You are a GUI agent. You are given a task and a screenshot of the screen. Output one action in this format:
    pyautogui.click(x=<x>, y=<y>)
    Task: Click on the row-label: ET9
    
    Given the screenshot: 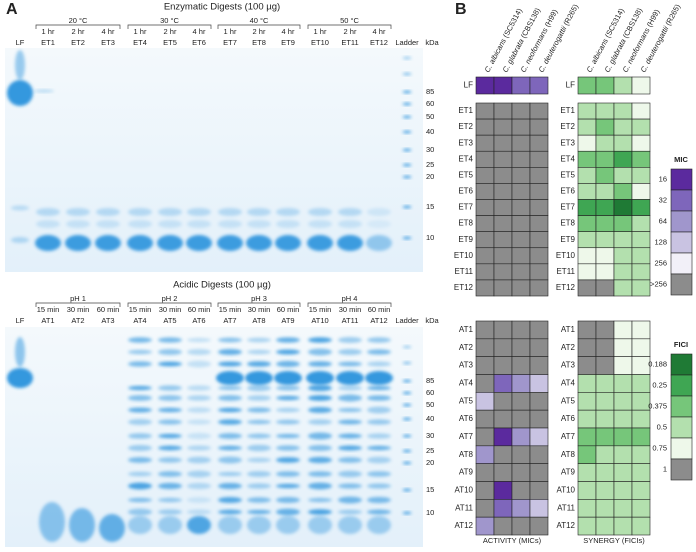 What is the action you would take?
    pyautogui.click(x=567, y=239)
    